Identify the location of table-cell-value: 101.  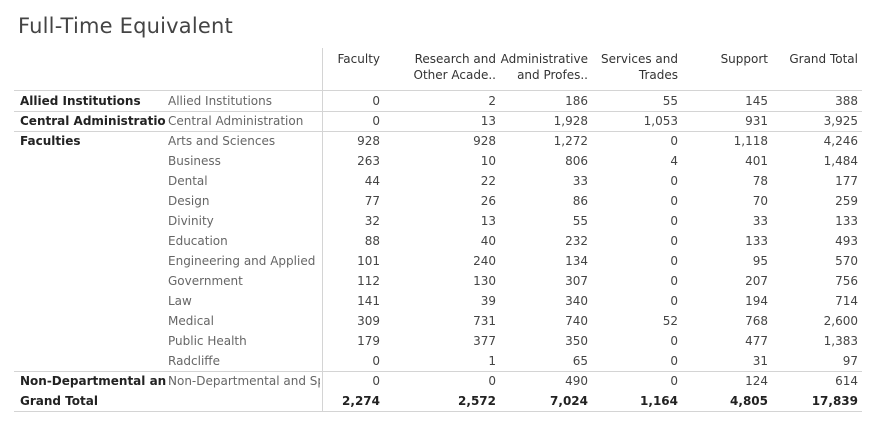
(368, 261).